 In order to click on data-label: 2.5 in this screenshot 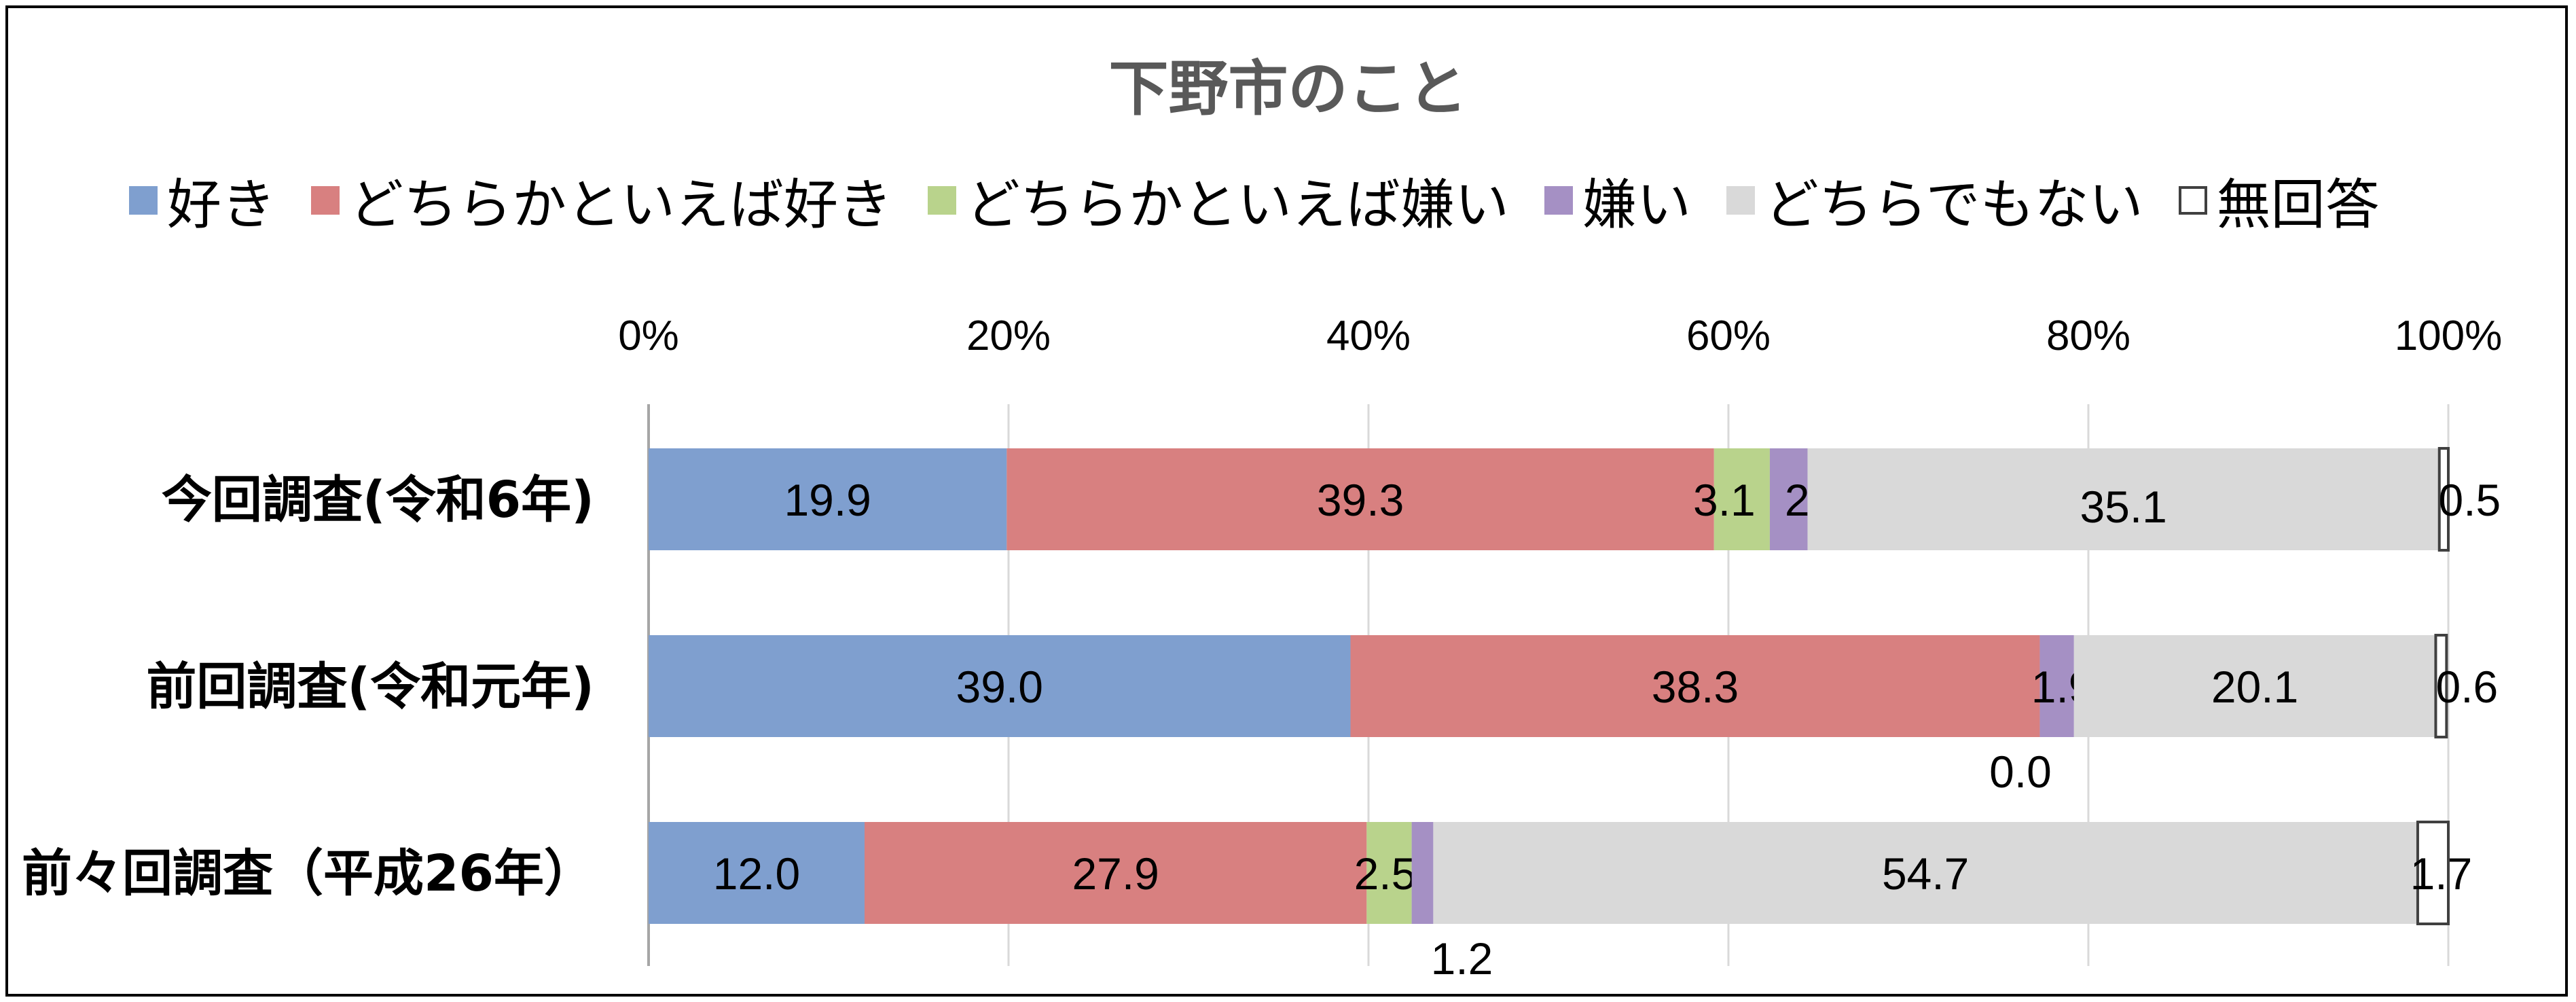, I will do `click(1385, 873)`.